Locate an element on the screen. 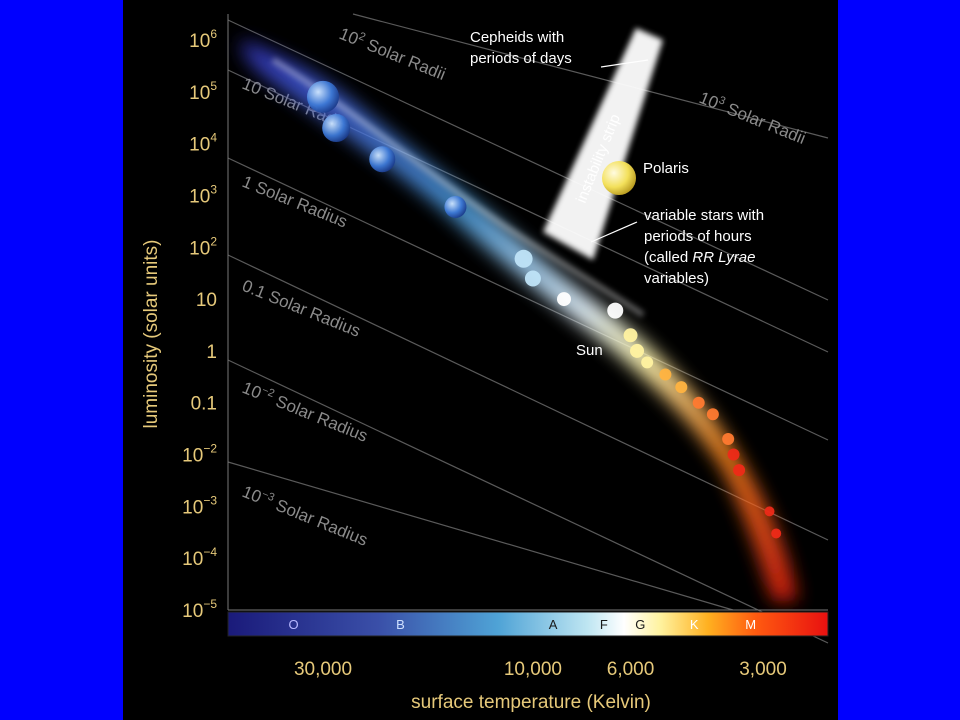 Image resolution: width=960 pixels, height=720 pixels. y-tick-label: 0.1 is located at coordinates (204, 404).